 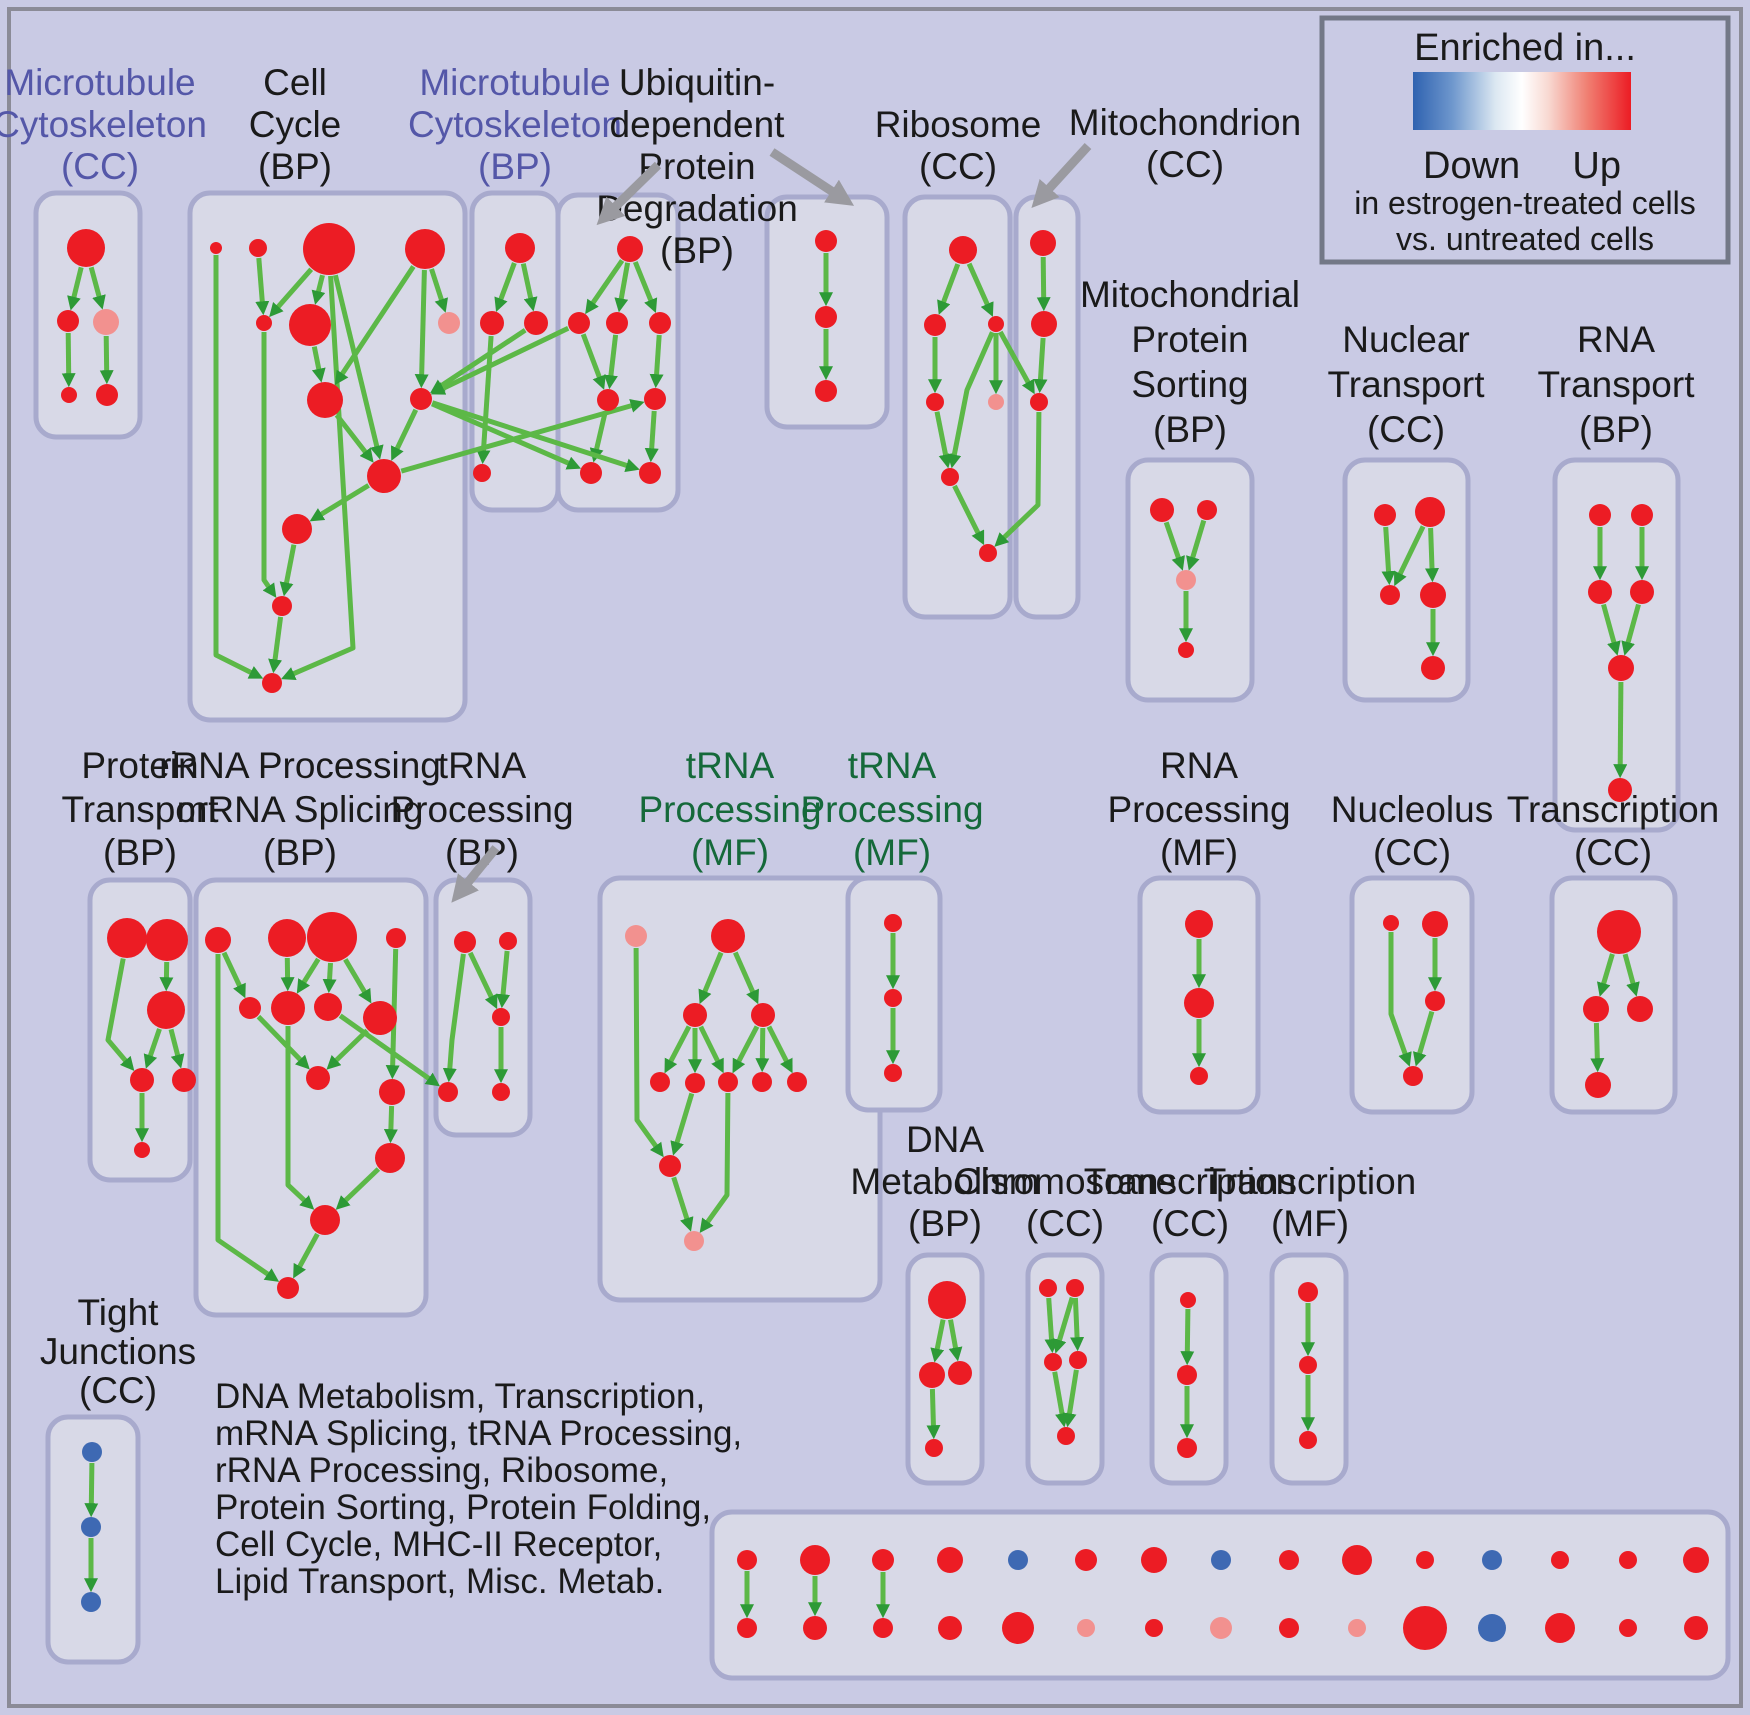 What do you see at coordinates (300, 852) in the screenshot?
I see `cluster-label-rrna-mrna: (BP)` at bounding box center [300, 852].